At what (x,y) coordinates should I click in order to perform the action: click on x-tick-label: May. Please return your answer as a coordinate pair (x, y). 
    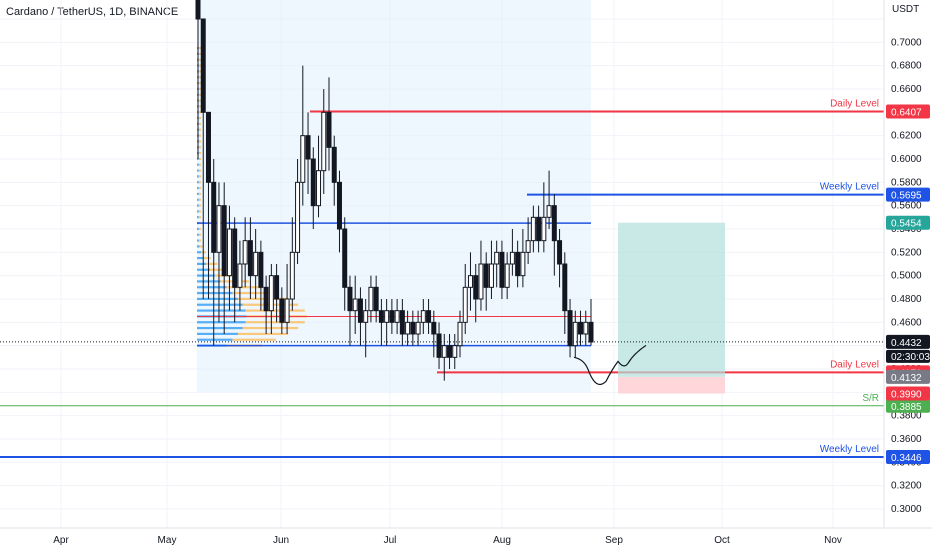
    Looking at the image, I should click on (167, 540).